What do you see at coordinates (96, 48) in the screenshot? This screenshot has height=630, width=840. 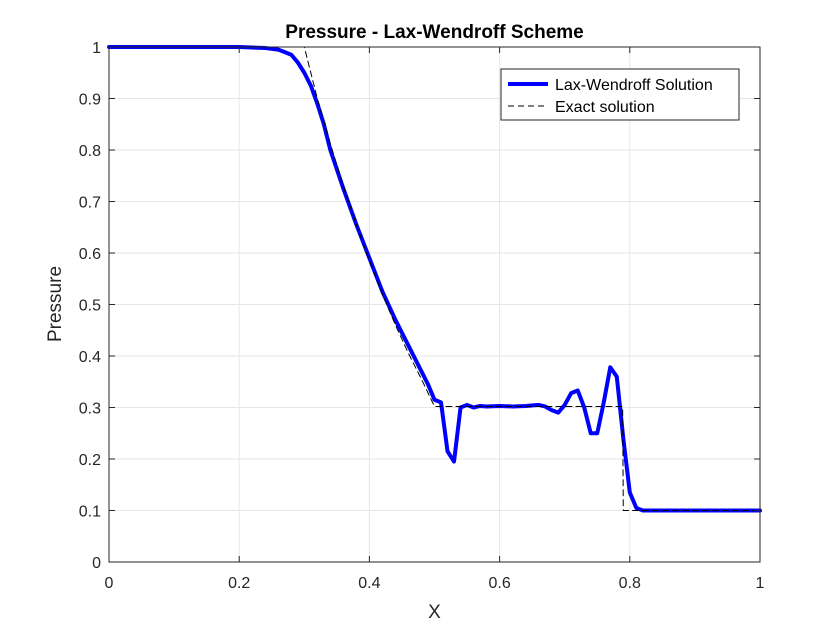 I see `y-tick-label: 1` at bounding box center [96, 48].